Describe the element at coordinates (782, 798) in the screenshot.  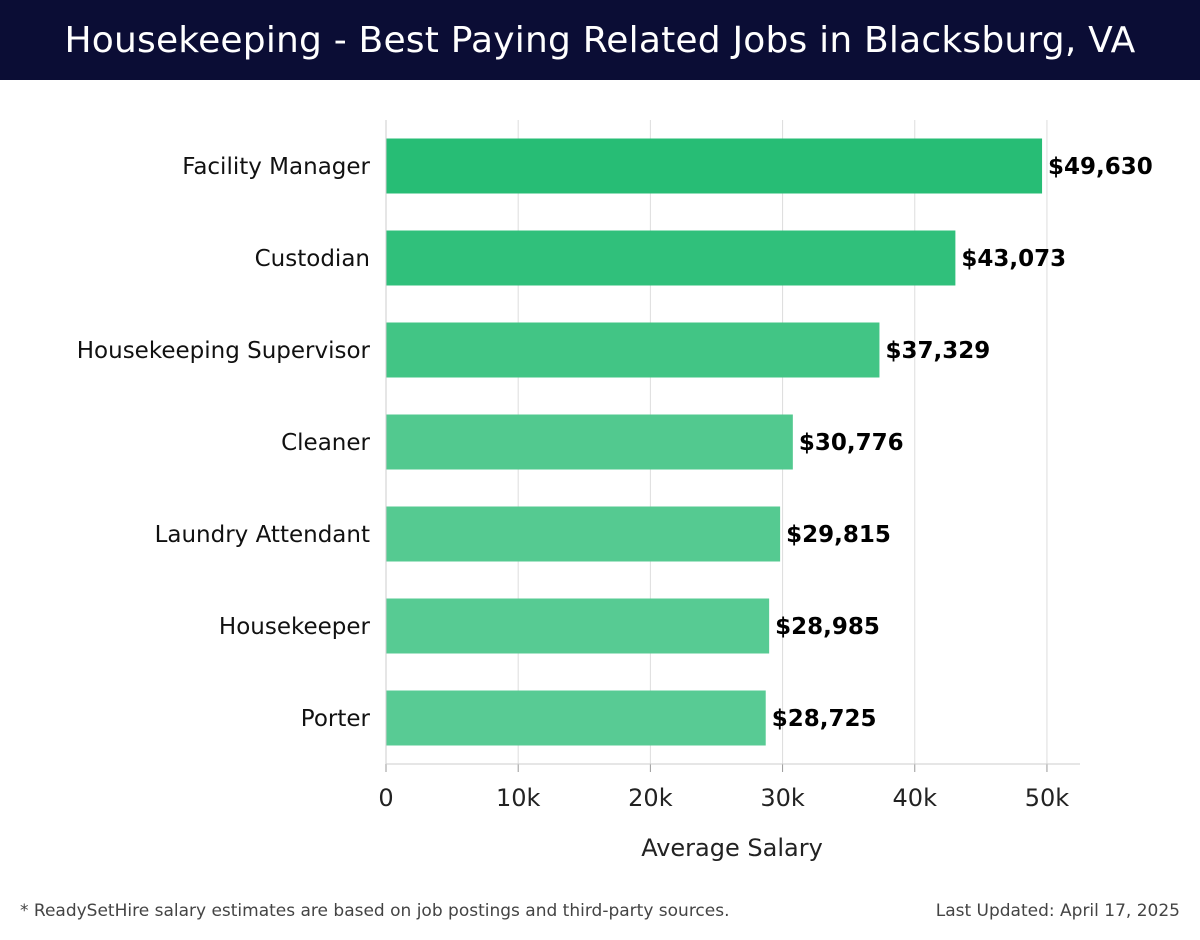
I see `x-tick-label: 30k` at that location.